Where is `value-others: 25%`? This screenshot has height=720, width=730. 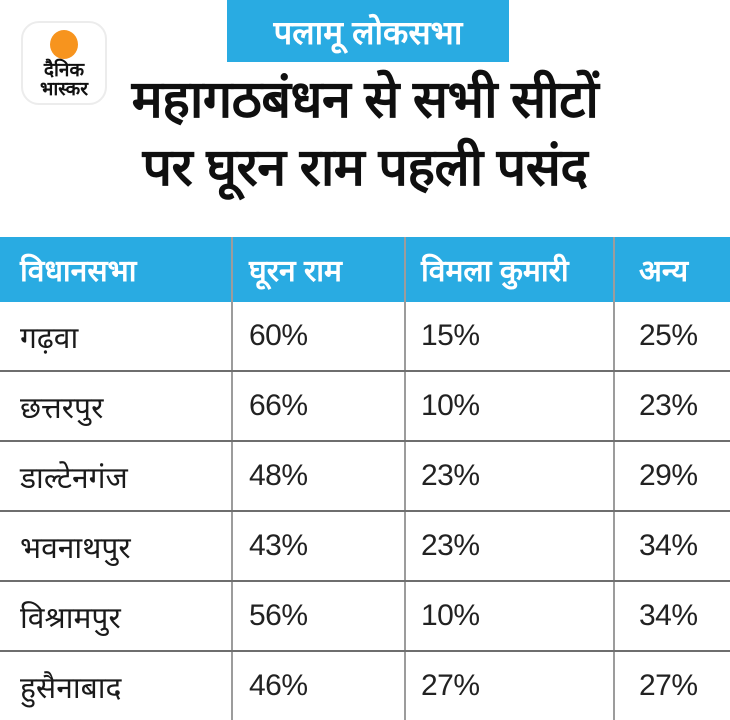
value-others: 25% is located at coordinates (668, 335).